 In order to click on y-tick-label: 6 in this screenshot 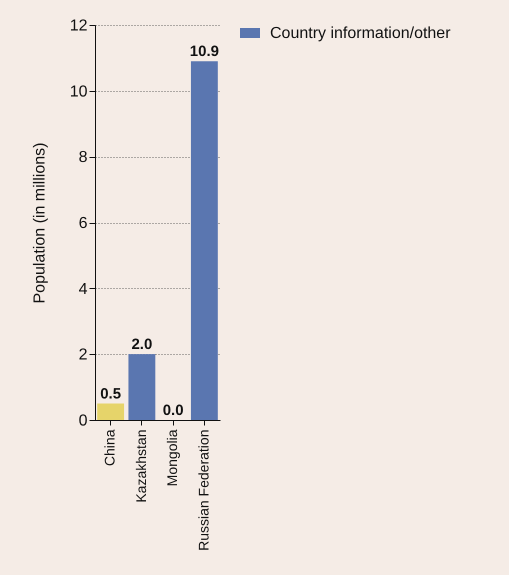, I will do `click(83, 223)`.